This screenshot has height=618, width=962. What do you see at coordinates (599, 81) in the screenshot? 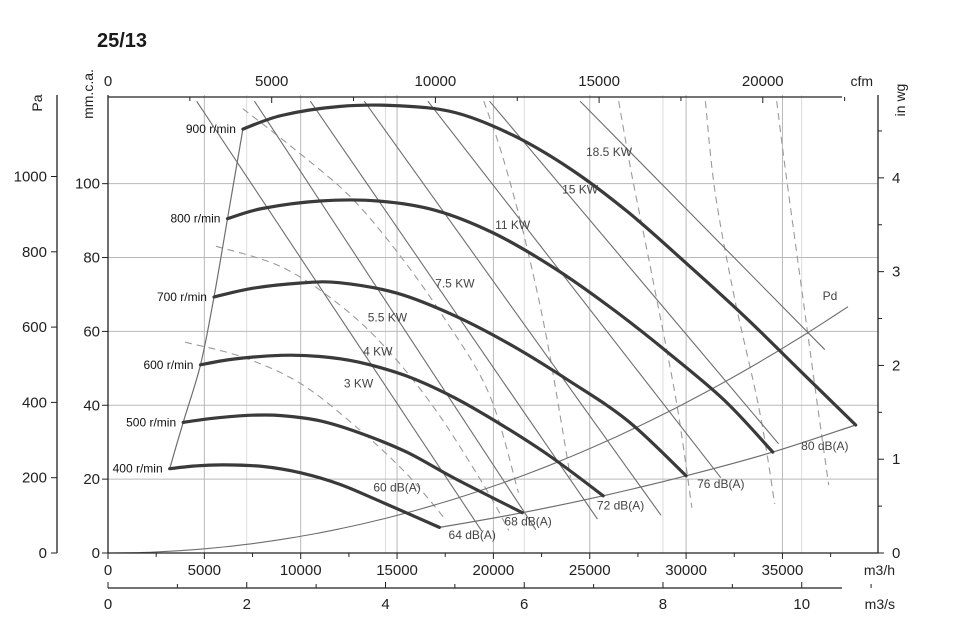
I see `tick-label-cfm: 15000` at bounding box center [599, 81].